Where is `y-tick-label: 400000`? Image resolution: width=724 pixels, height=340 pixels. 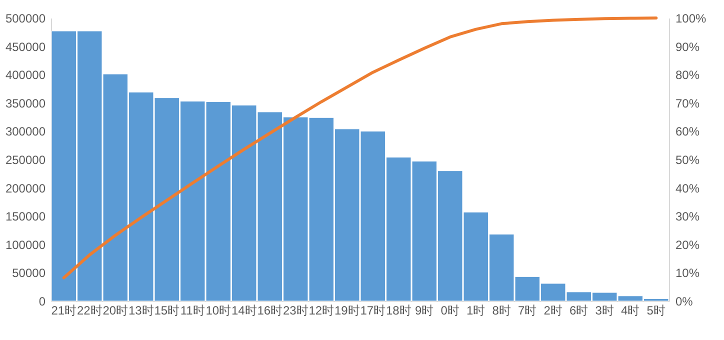 y-tick-label: 400000 is located at coordinates (25, 75).